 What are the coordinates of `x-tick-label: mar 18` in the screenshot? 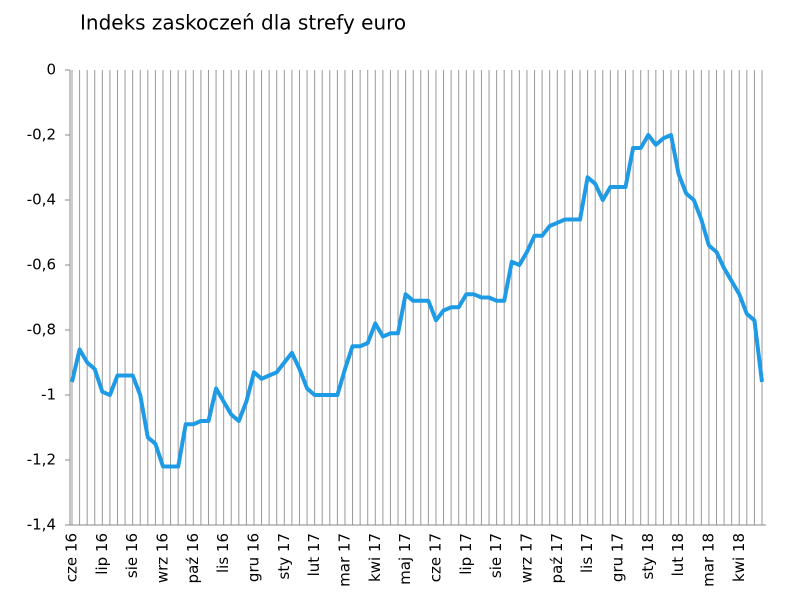 It's located at (708, 560).